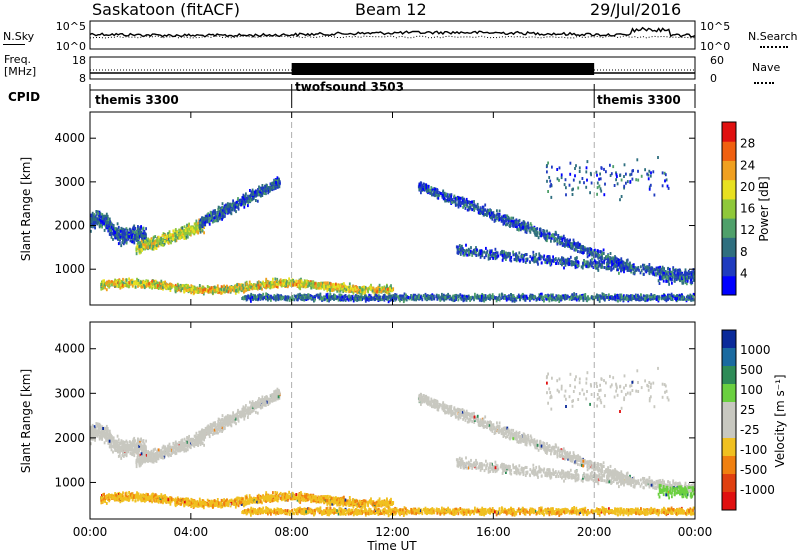  I want to click on nsky-panel, so click(392, 35).